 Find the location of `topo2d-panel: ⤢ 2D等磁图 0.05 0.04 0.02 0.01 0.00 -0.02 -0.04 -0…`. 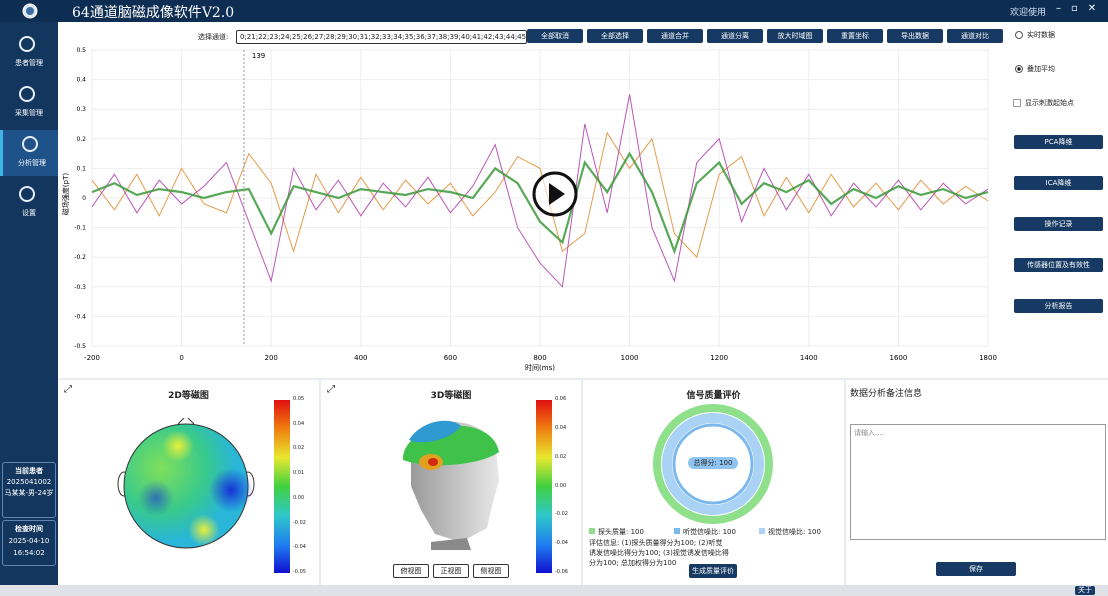

topo2d-panel: ⤢ 2D等磁图 0.05 0.04 0.02 0.01 0.00 -0.02 -0.04 -0… is located at coordinates (188, 482).